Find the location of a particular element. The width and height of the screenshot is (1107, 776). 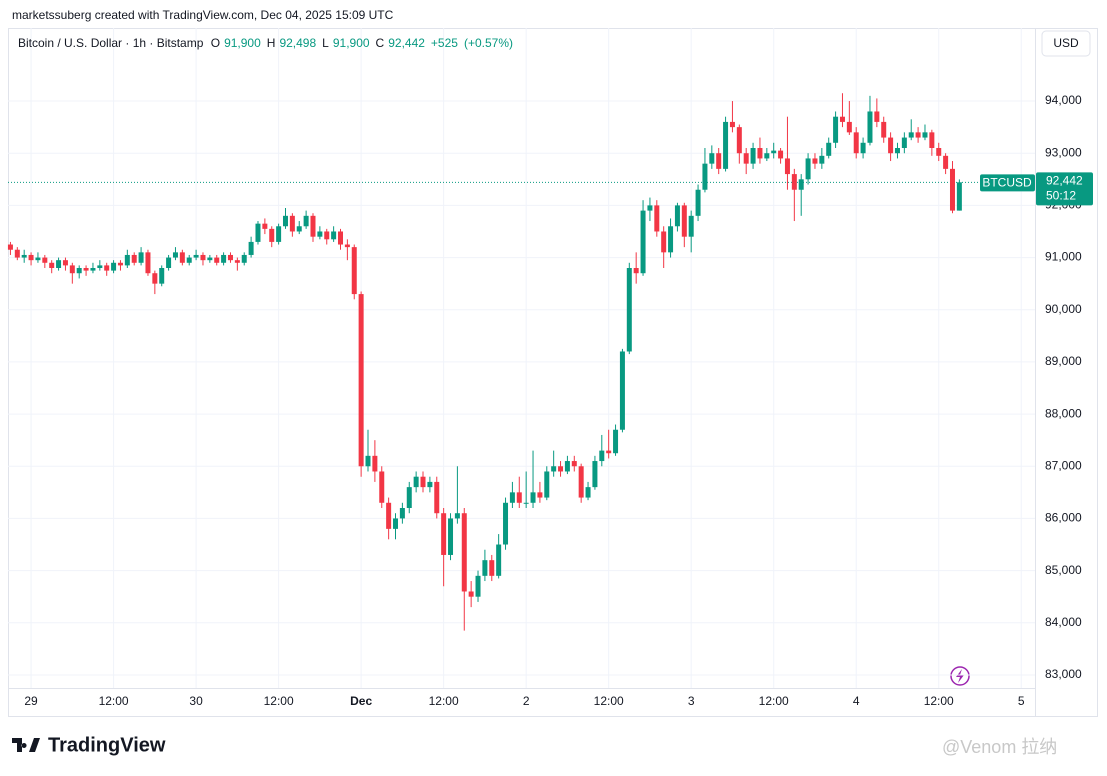

logo is located at coordinates (26, 745).